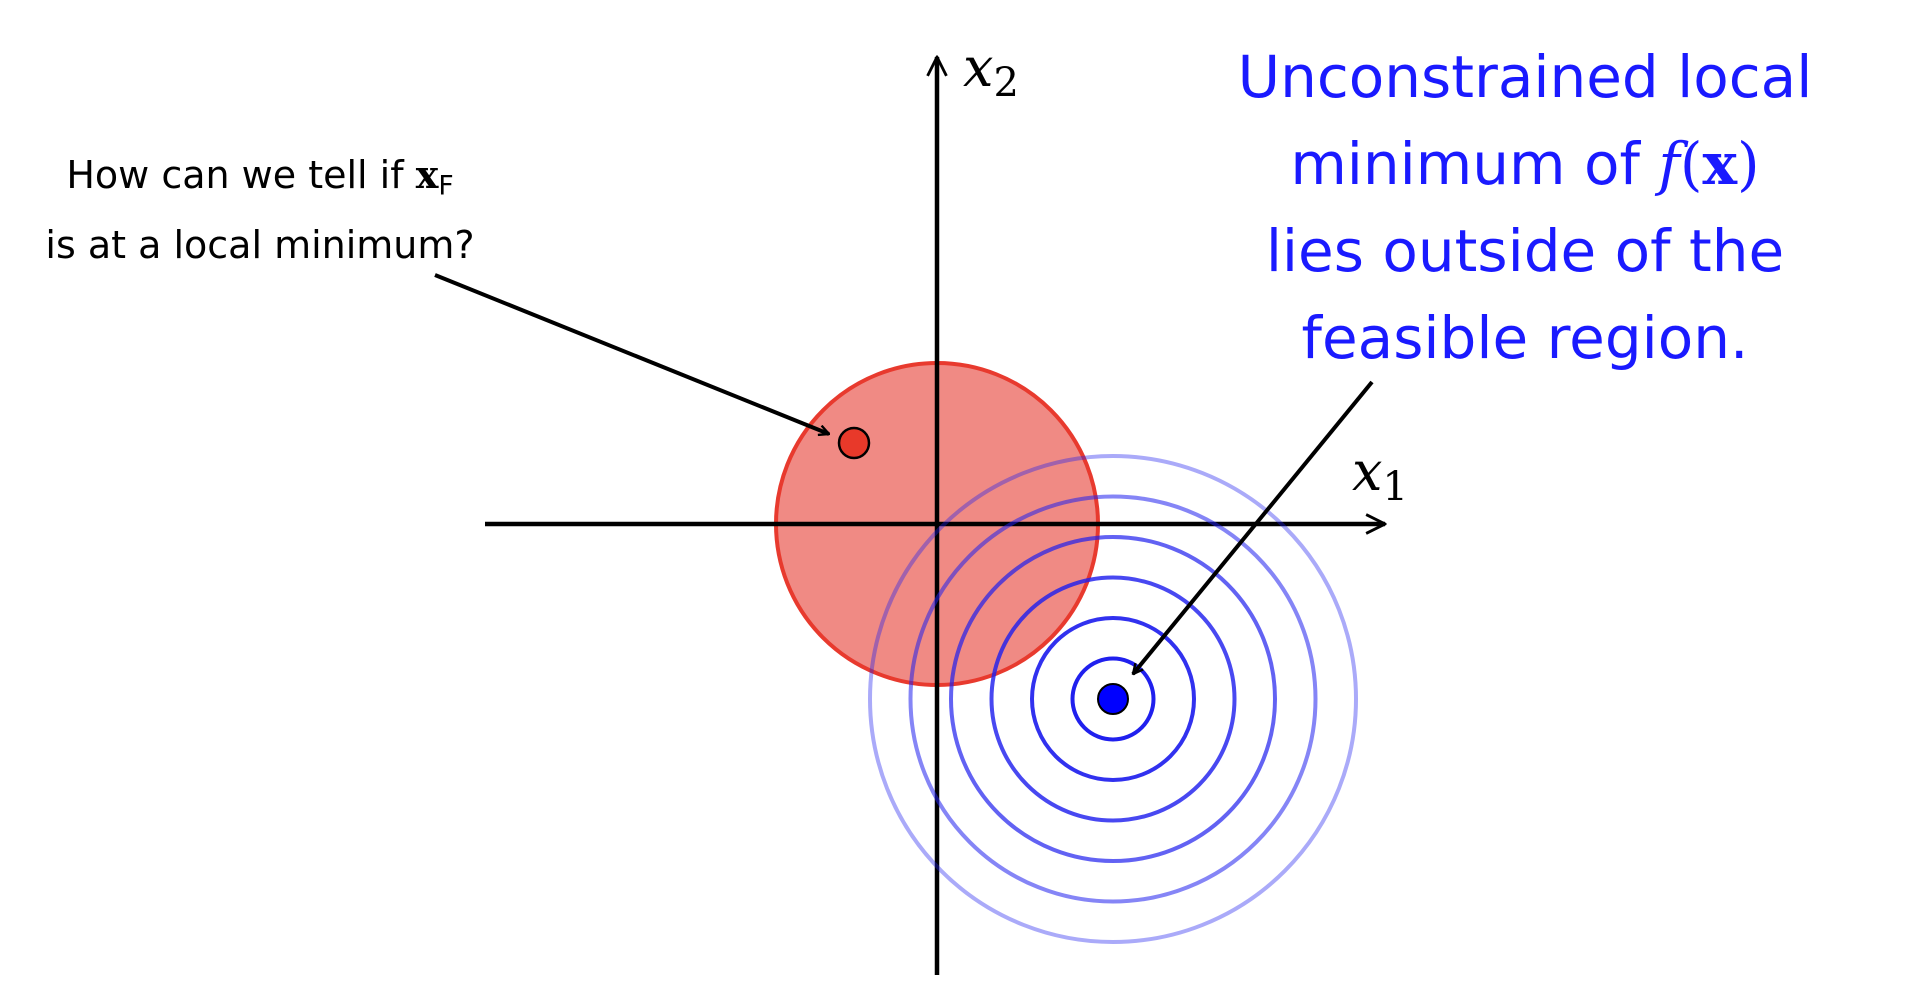  I want to click on xf-question-line-1: How can we tell if xF, so click(260, 177).